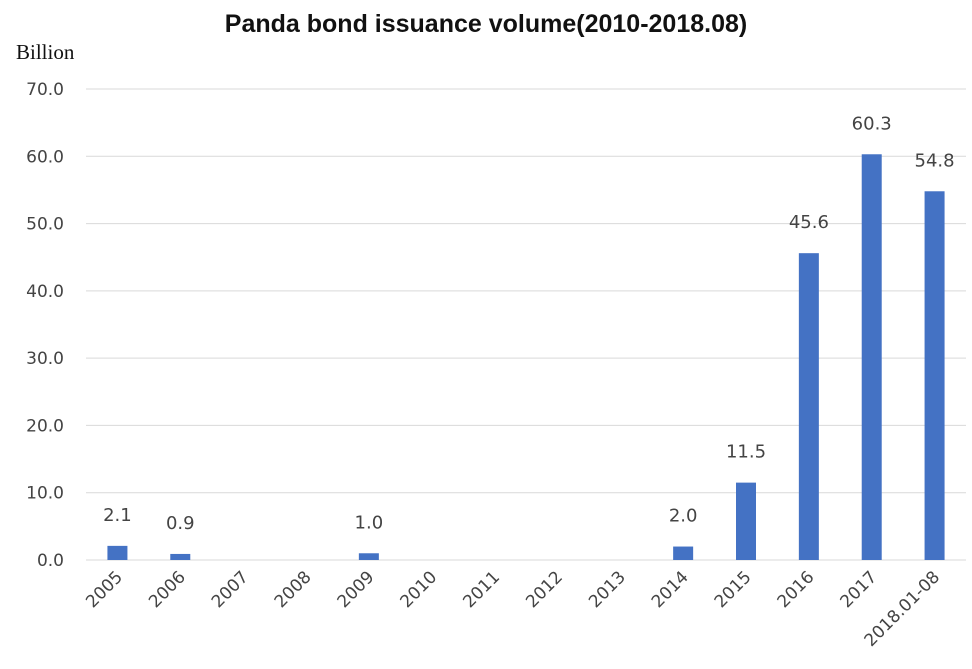 This screenshot has width=972, height=669. What do you see at coordinates (104, 589) in the screenshot?
I see `x-tick-label: 2005` at bounding box center [104, 589].